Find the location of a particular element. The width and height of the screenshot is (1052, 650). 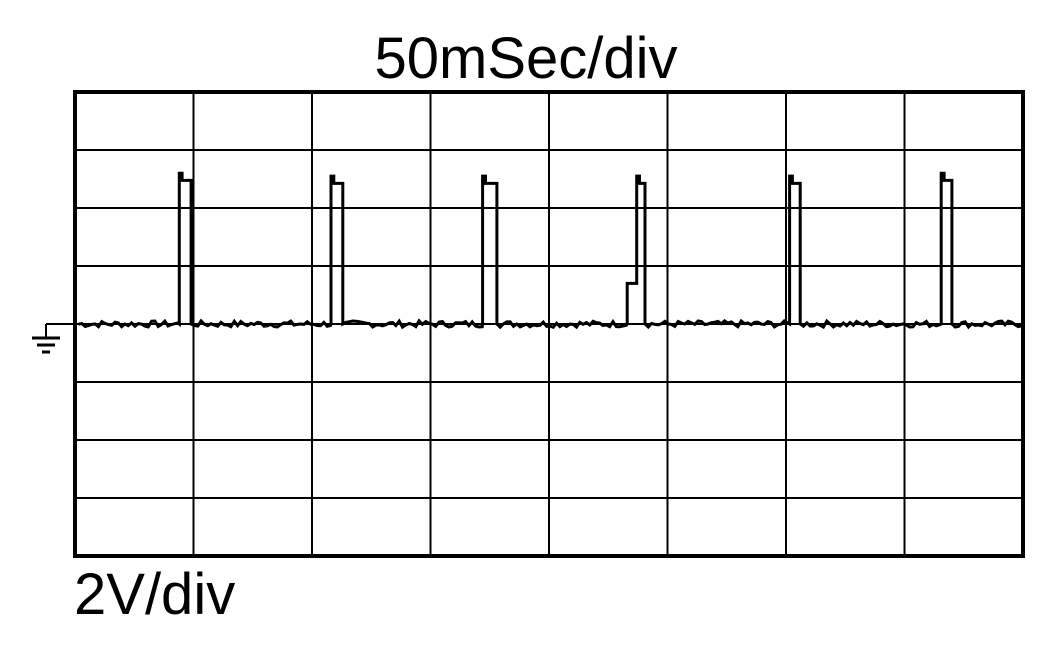

timebase-label: 50mSec/div is located at coordinates (526, 58).